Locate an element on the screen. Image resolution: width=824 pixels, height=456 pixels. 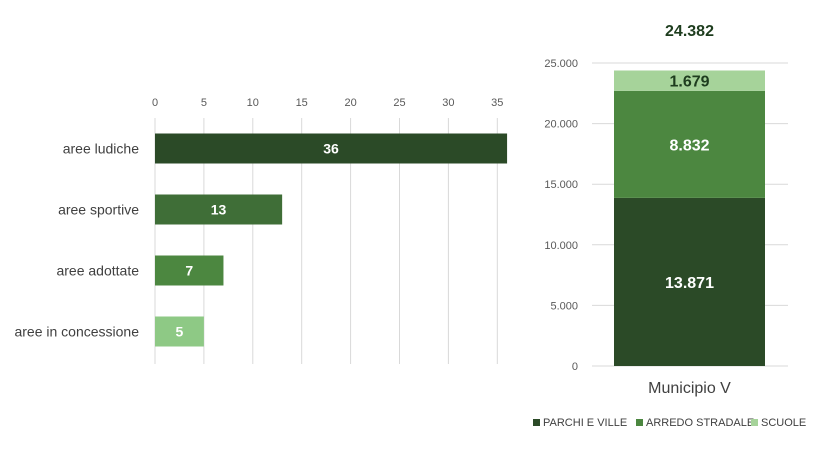
category-label: aree adottate is located at coordinates (97, 271).